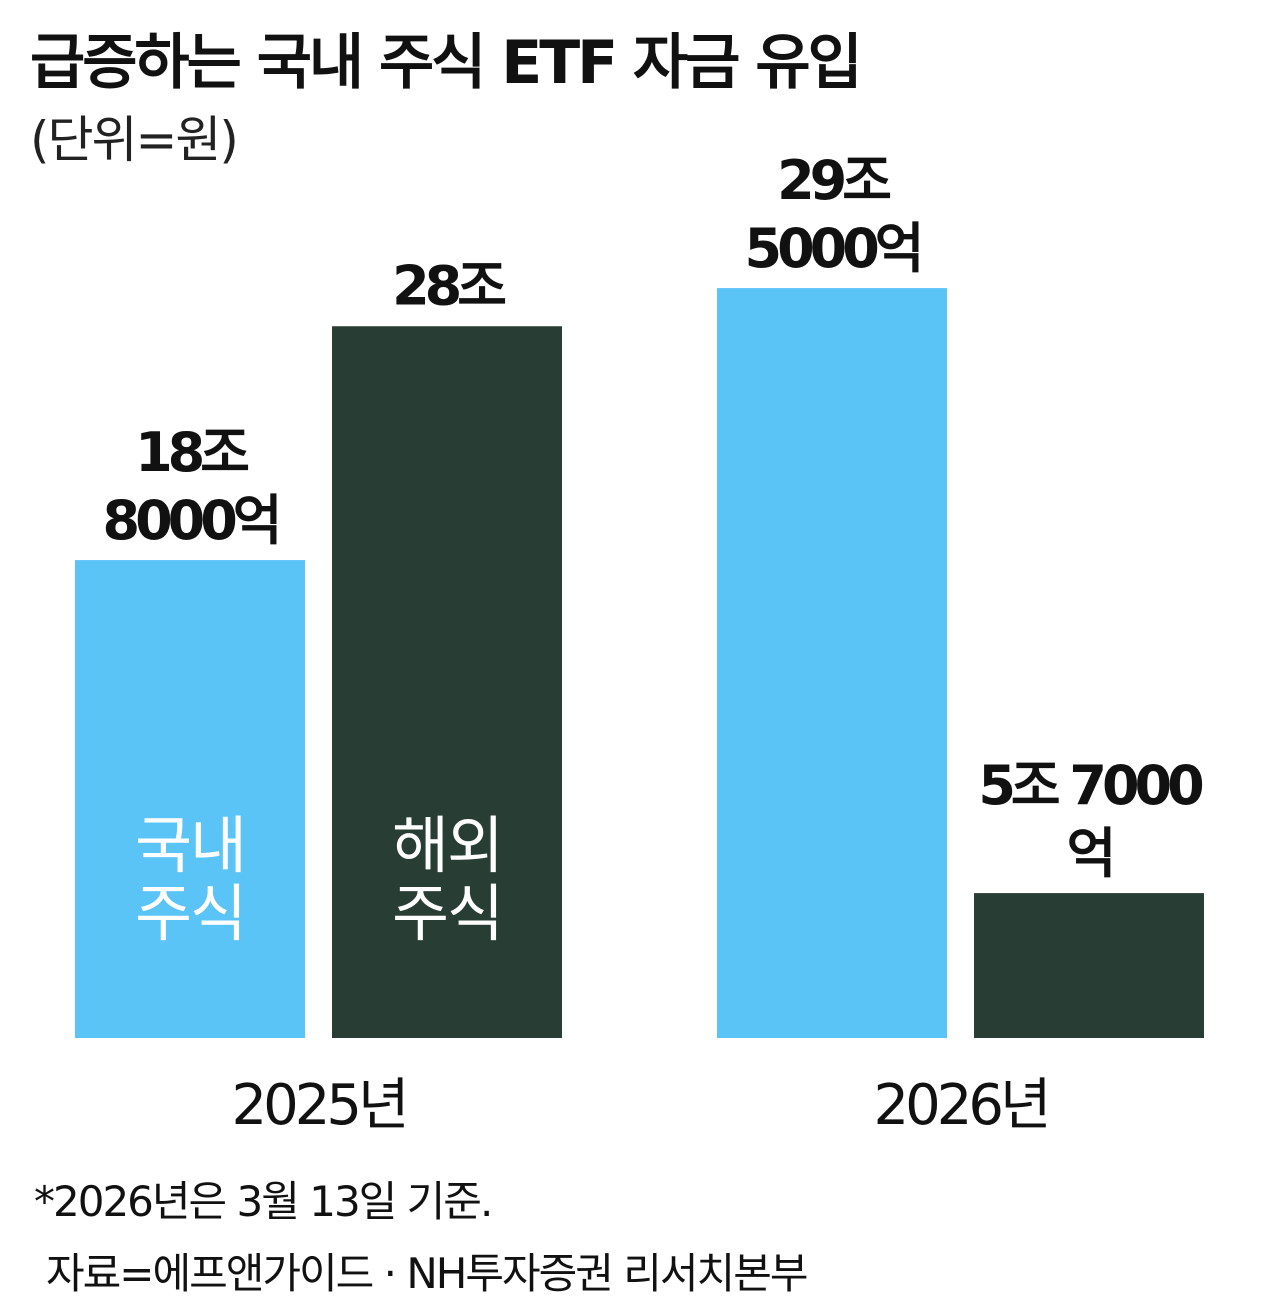 The width and height of the screenshot is (1280, 1312). What do you see at coordinates (192, 486) in the screenshot?
I see `value-label: 18조 8000억` at bounding box center [192, 486].